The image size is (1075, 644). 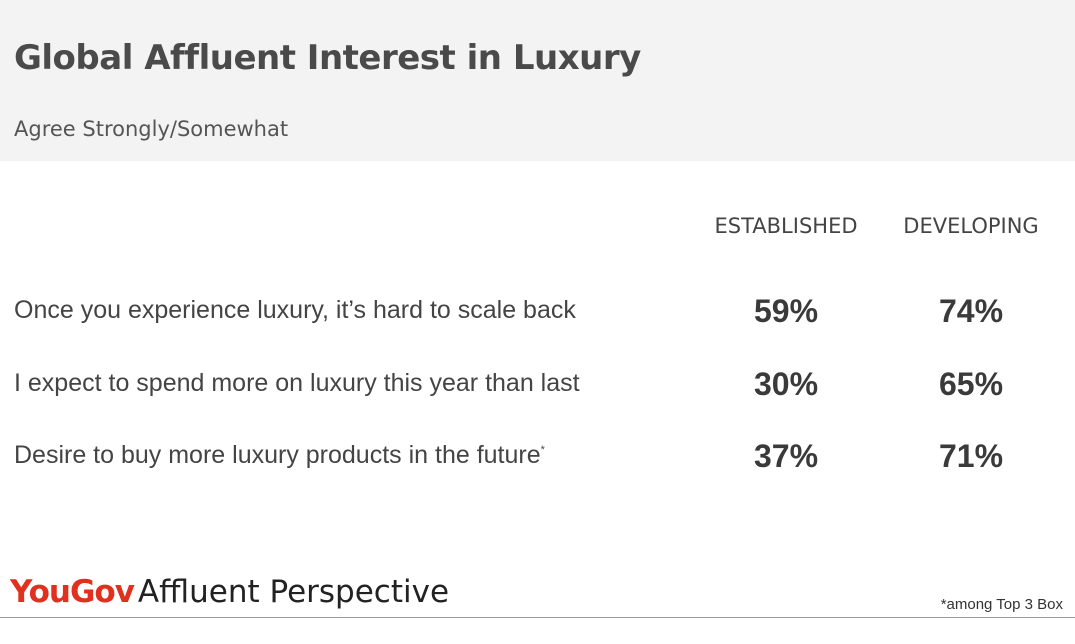 I want to click on page-subtitle: Agree Strongly/Somewhat, so click(x=151, y=129).